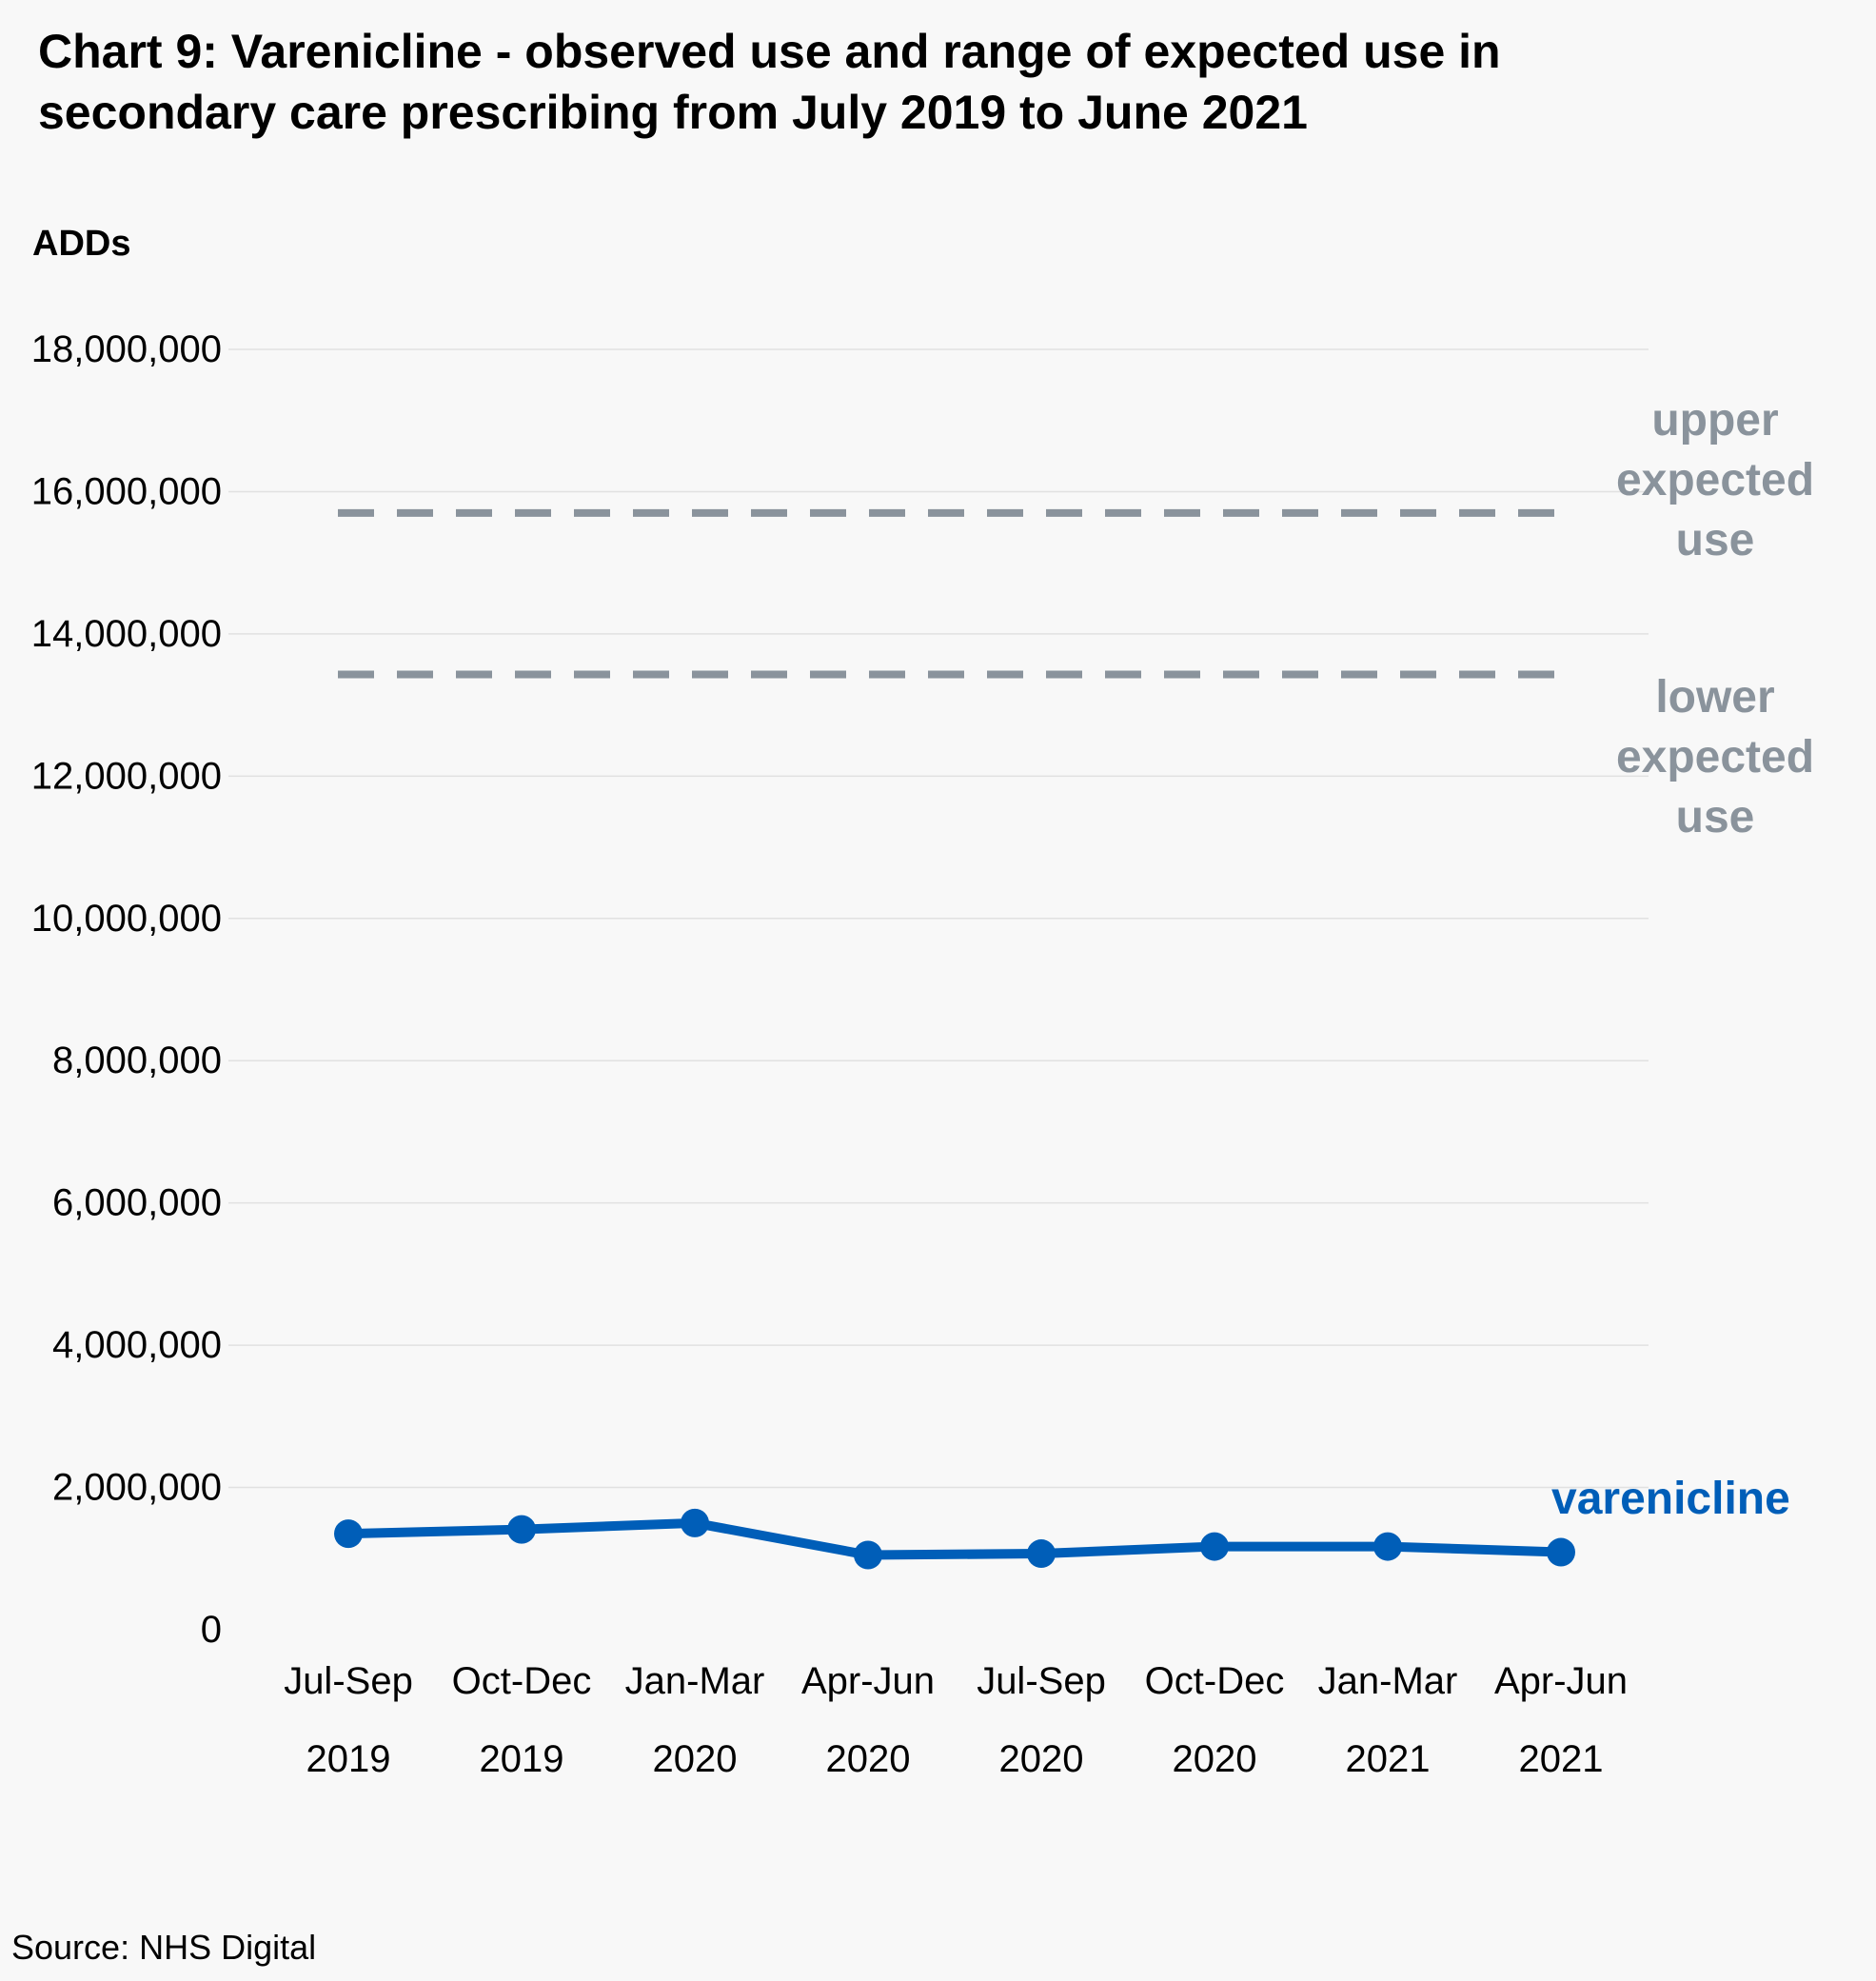 The image size is (1876, 1981). Describe the element at coordinates (1670, 1499) in the screenshot. I see `series-label: varenicline` at that location.